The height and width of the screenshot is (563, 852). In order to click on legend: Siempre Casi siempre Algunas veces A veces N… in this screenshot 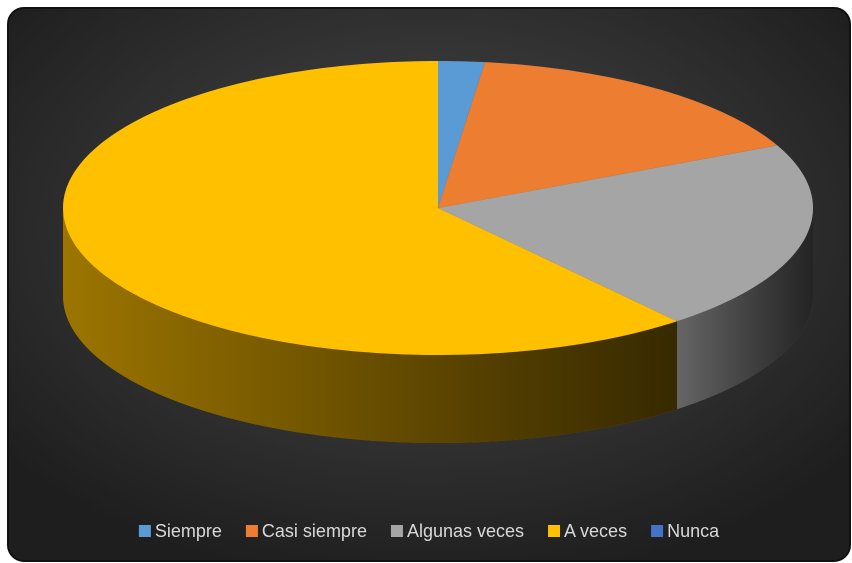, I will do `click(429, 531)`.